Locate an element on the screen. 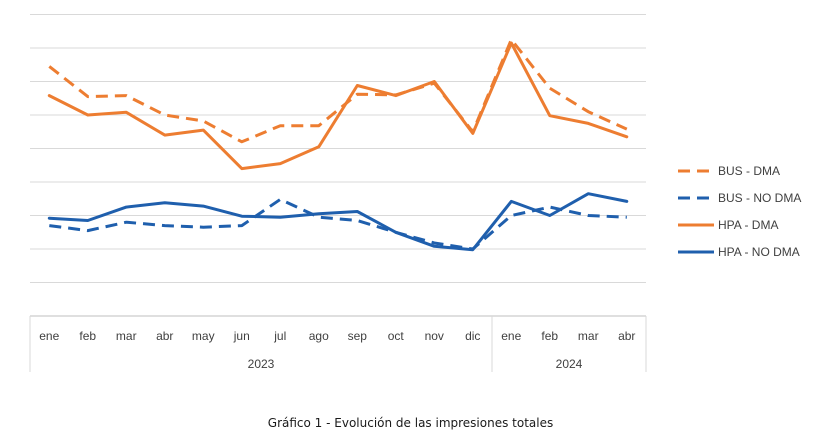 Image resolution: width=821 pixels, height=442 pixels. year-label: 2023 is located at coordinates (261, 364).